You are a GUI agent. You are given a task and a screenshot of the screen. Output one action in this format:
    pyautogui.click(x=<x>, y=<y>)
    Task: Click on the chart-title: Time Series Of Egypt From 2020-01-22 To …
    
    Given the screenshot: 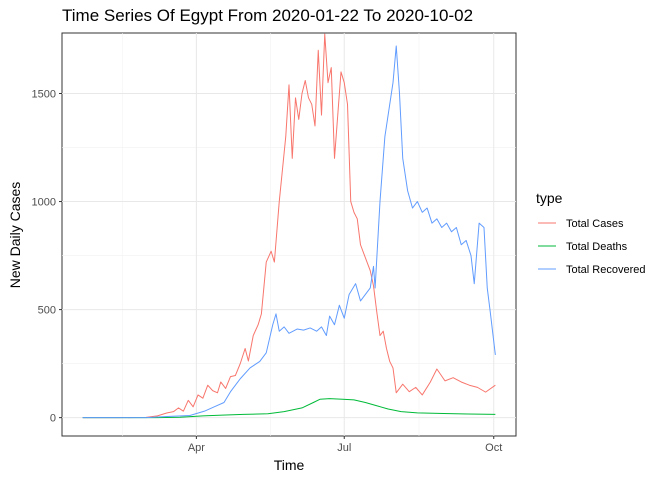 What is the action you would take?
    pyautogui.click(x=268, y=15)
    